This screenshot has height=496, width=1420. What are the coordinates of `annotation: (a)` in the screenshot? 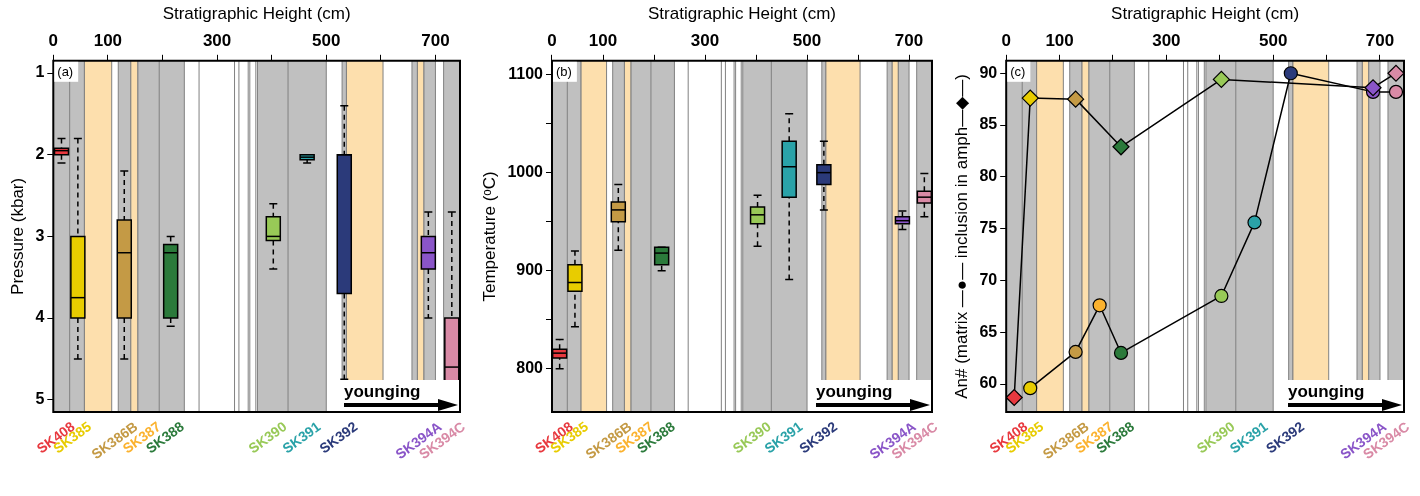 It's located at (65, 72).